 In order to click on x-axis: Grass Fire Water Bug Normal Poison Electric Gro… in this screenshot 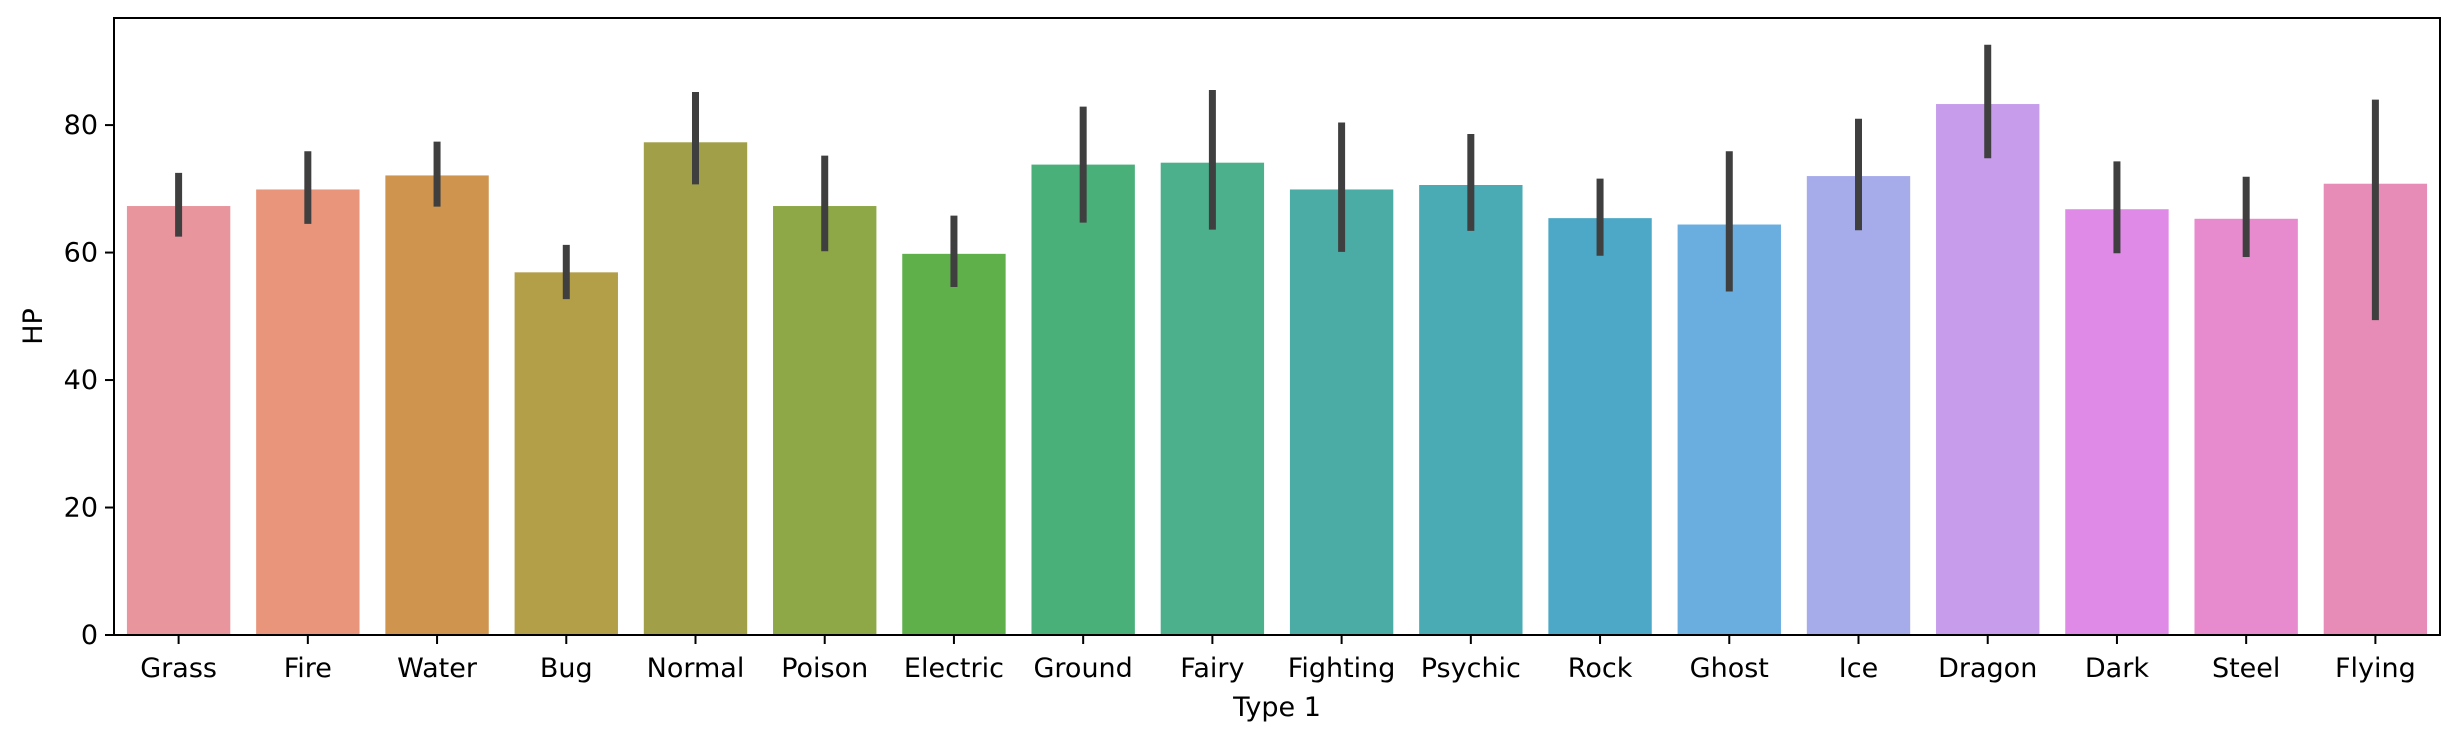, I will do `click(1278, 659)`.